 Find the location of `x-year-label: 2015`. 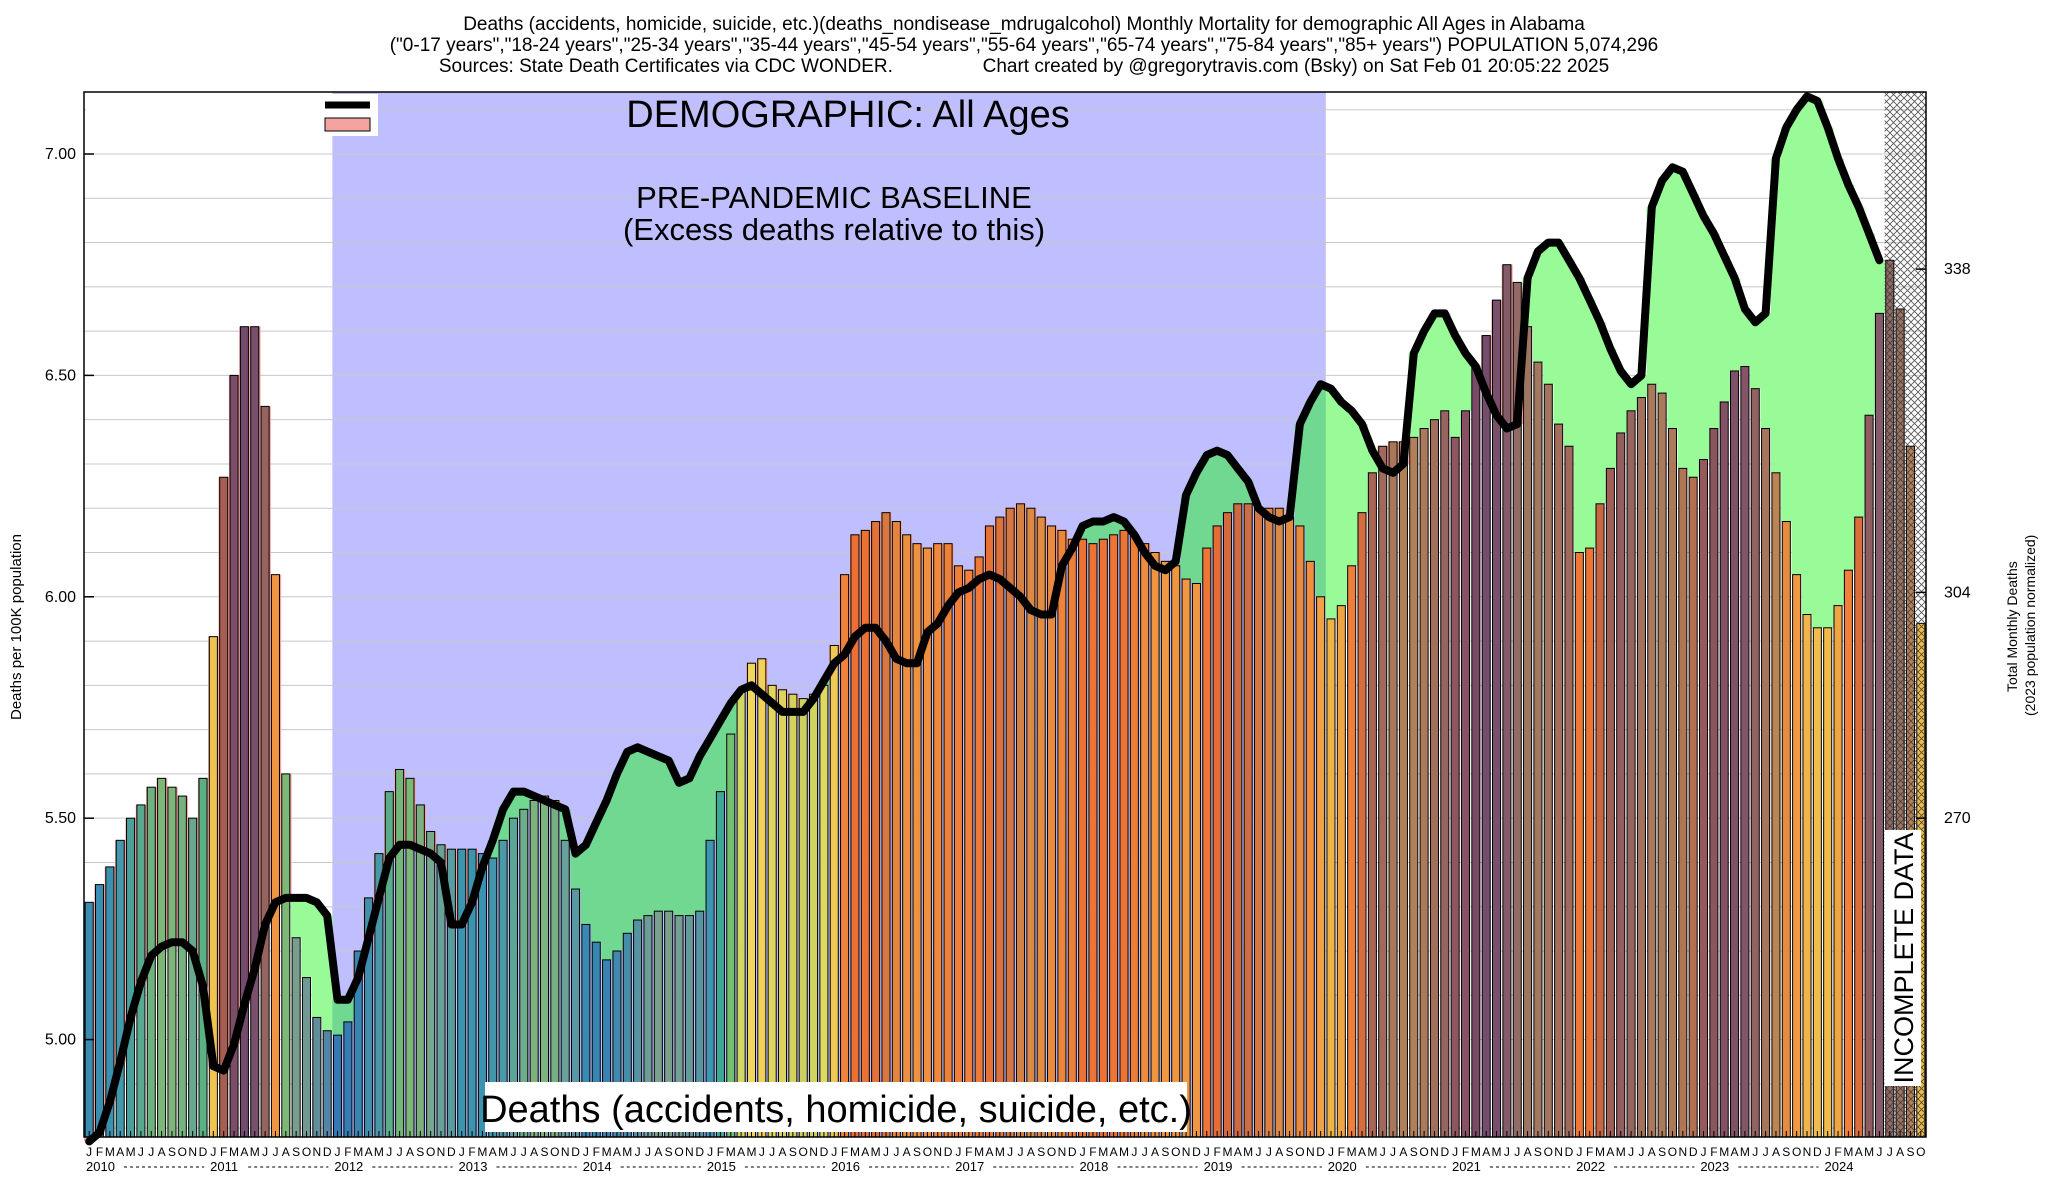

x-year-label: 2015 is located at coordinates (721, 1166).